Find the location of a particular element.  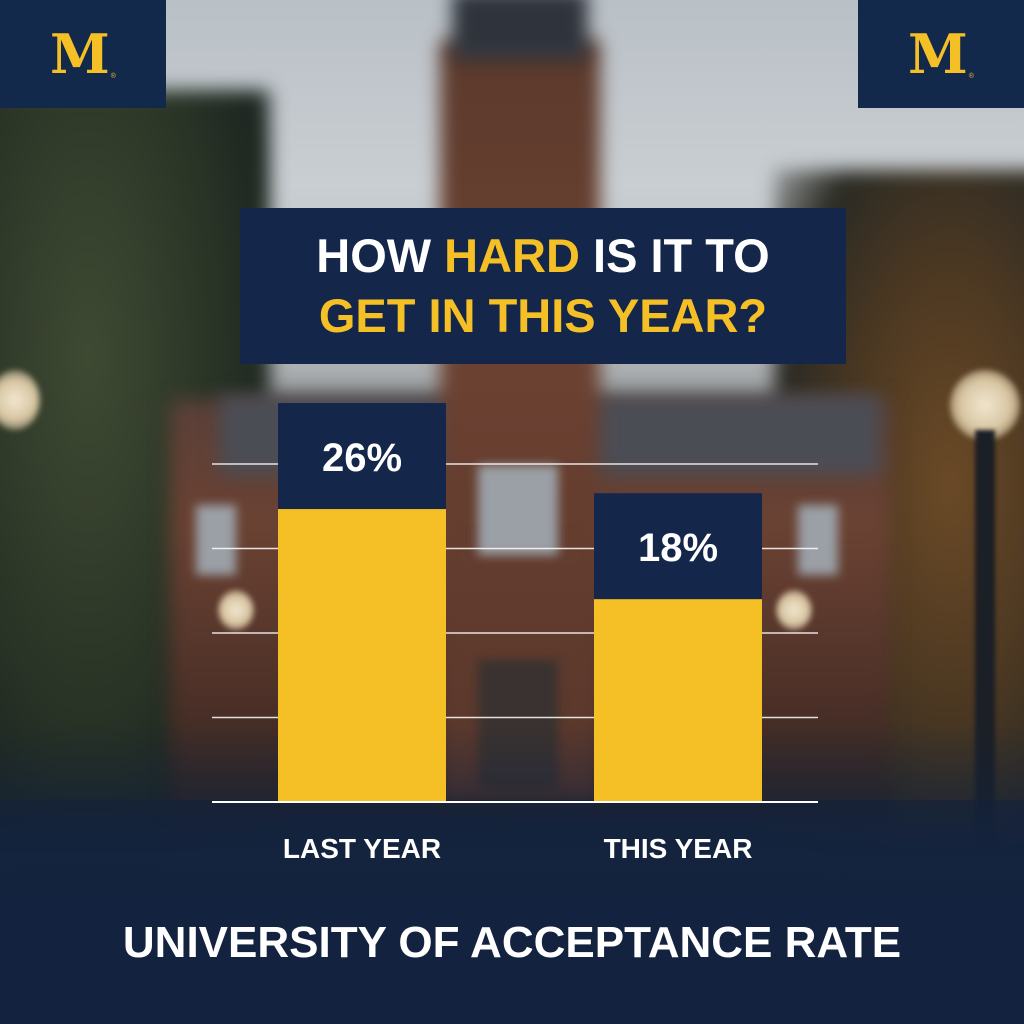

headline-highlight: GET IN THIS YEAR? is located at coordinates (543, 315).